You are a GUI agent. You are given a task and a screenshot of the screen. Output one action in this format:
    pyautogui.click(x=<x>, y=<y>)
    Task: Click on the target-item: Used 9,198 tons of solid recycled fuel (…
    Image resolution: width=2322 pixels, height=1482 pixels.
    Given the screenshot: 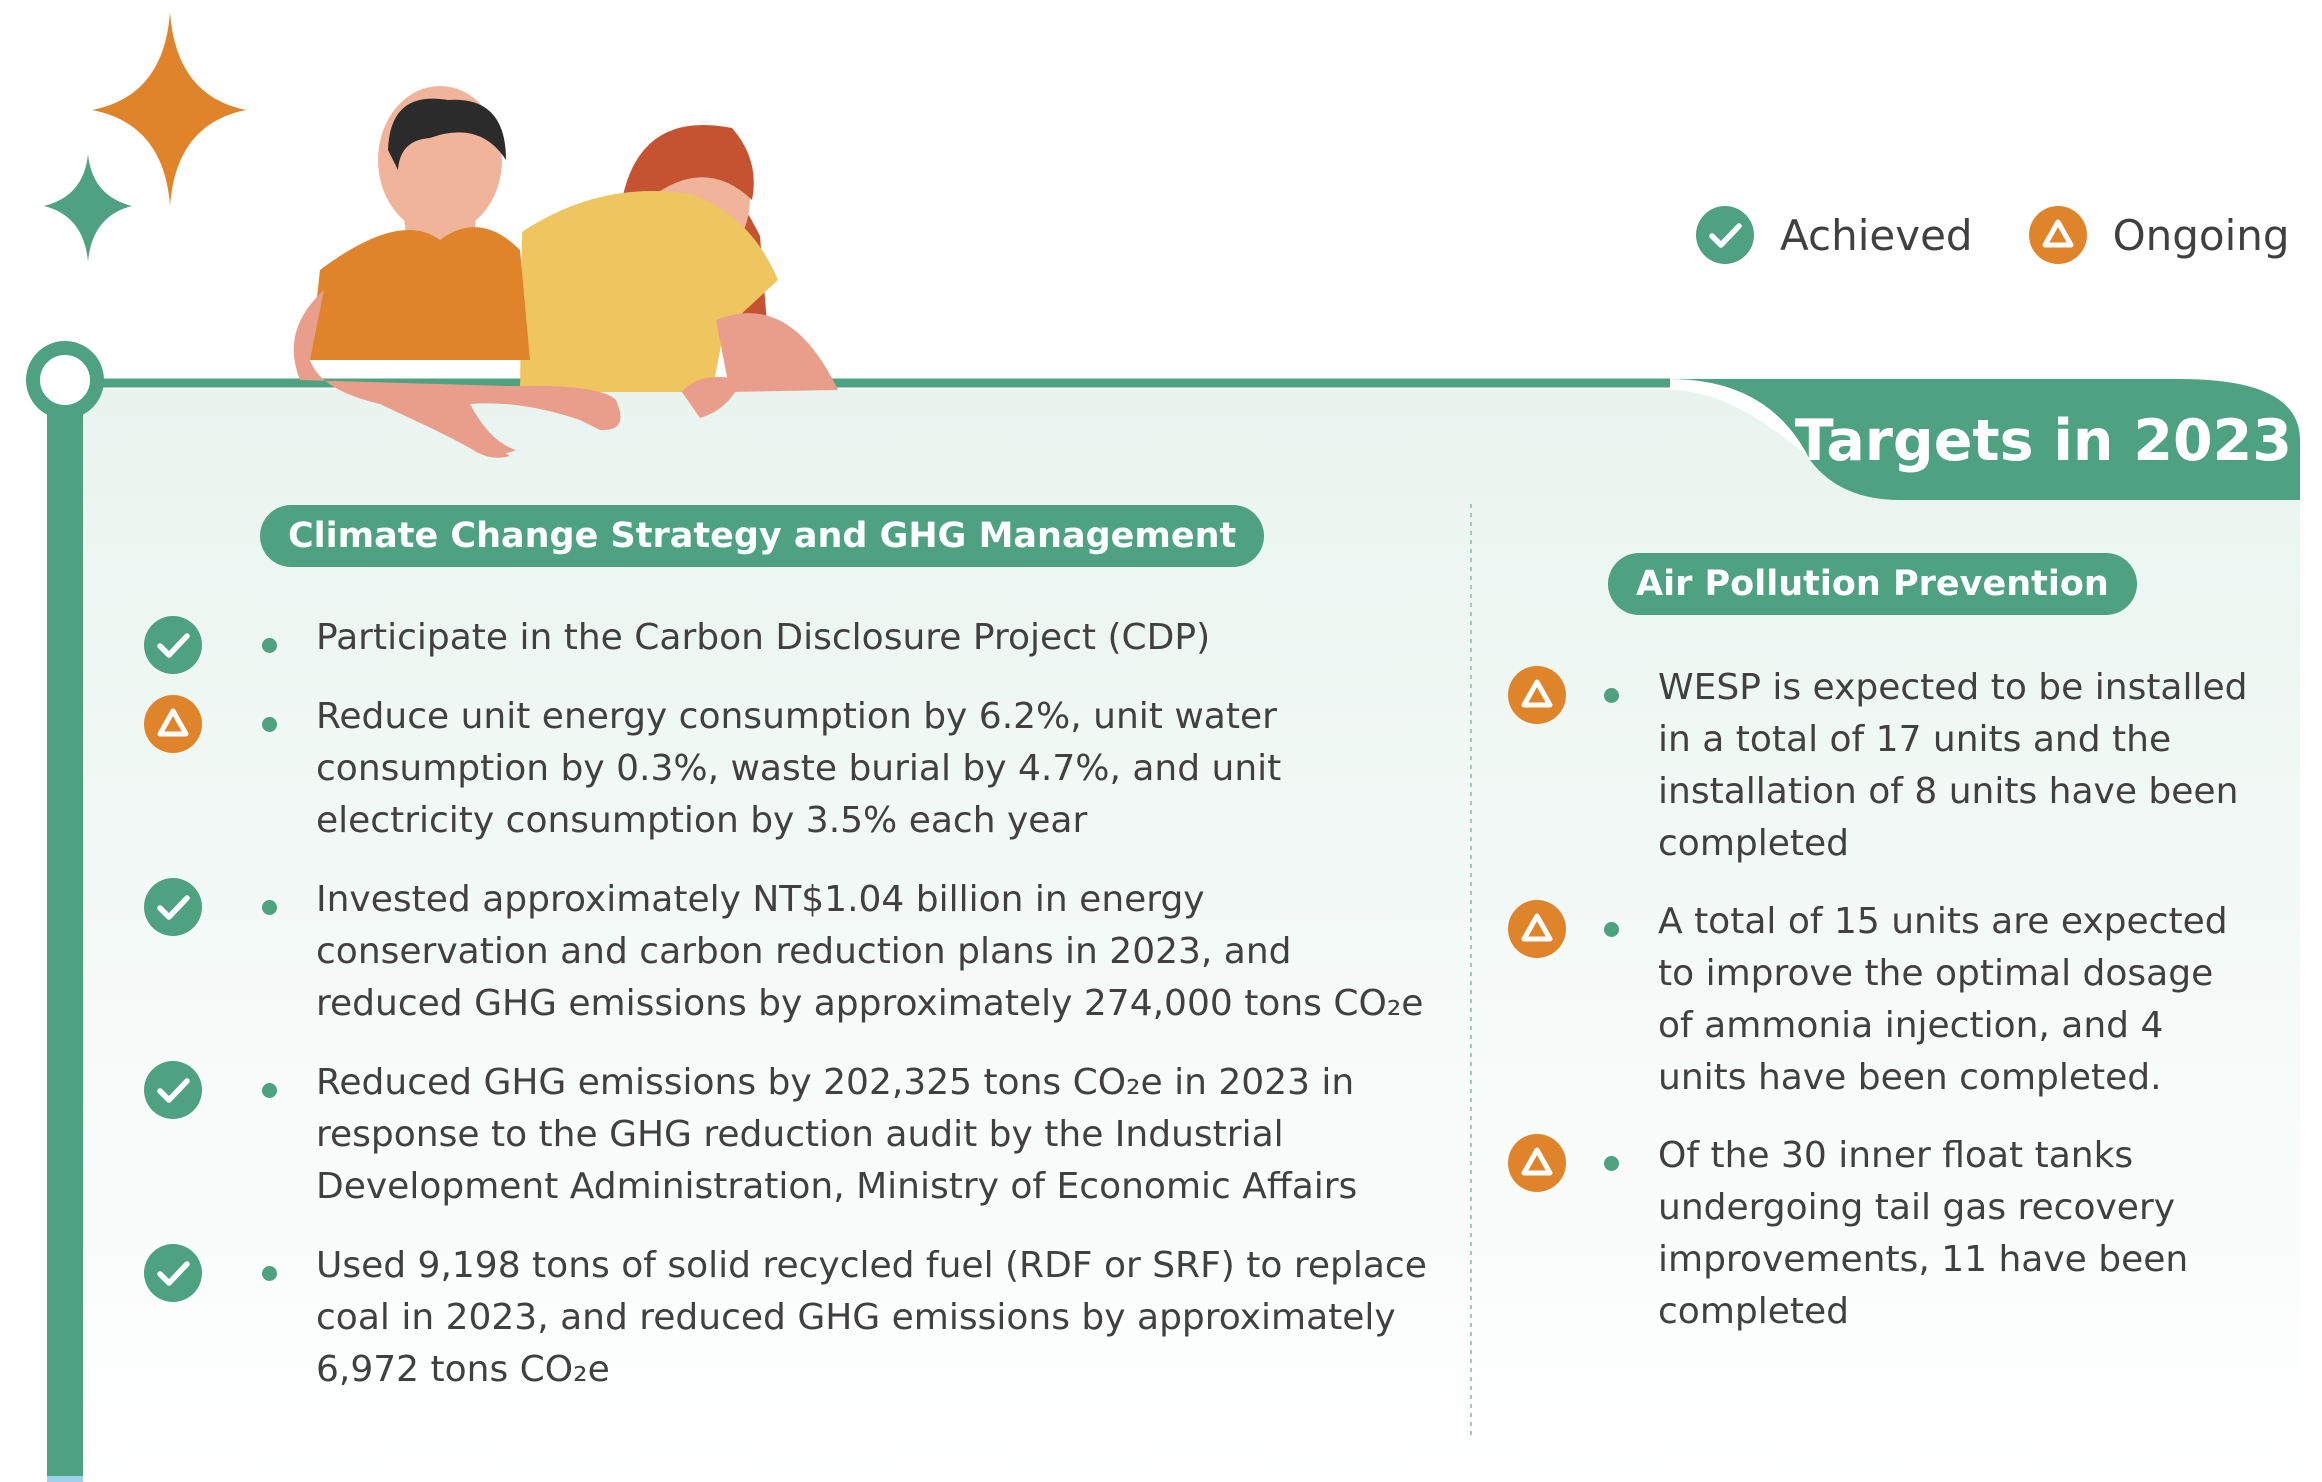 What is the action you would take?
    pyautogui.click(x=794, y=1331)
    